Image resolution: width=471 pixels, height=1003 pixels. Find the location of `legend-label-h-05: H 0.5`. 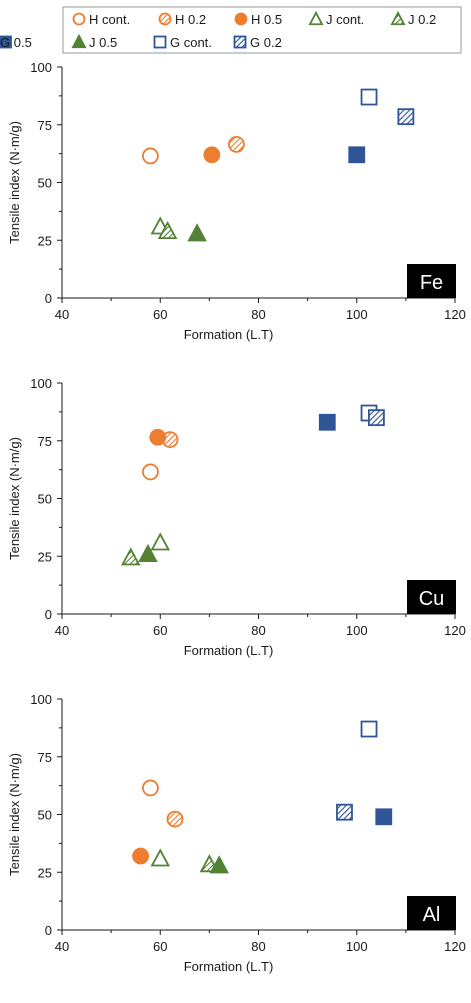

legend-label-h-05: H 0.5 is located at coordinates (266, 19).